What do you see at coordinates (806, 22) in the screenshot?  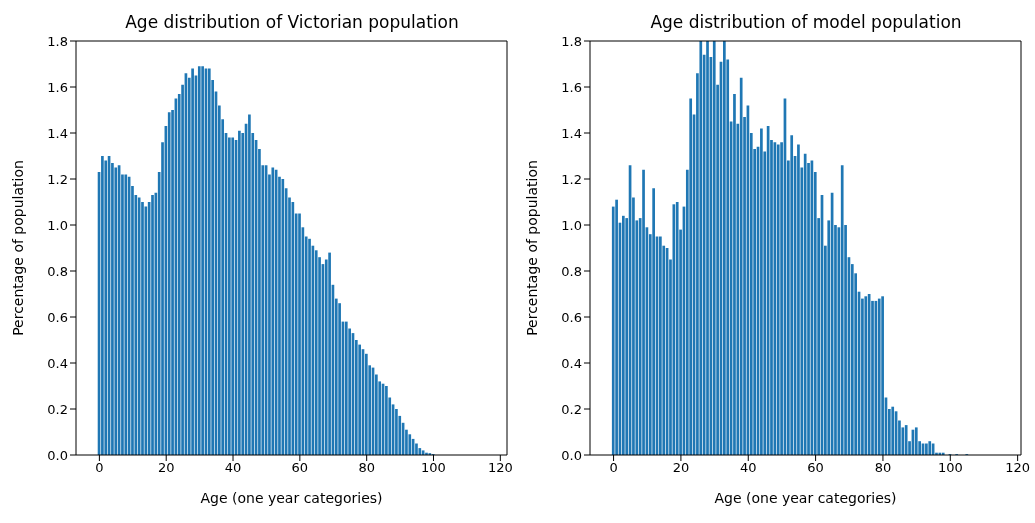 I see `chart-title: Age distribution of model population` at bounding box center [806, 22].